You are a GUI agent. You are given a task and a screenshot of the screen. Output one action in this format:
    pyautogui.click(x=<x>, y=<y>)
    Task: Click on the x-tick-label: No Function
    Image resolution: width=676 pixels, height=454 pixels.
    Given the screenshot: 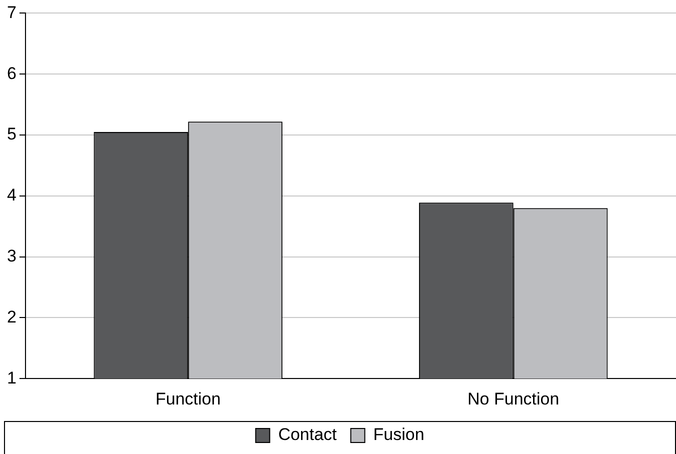 What is the action you would take?
    pyautogui.click(x=514, y=398)
    